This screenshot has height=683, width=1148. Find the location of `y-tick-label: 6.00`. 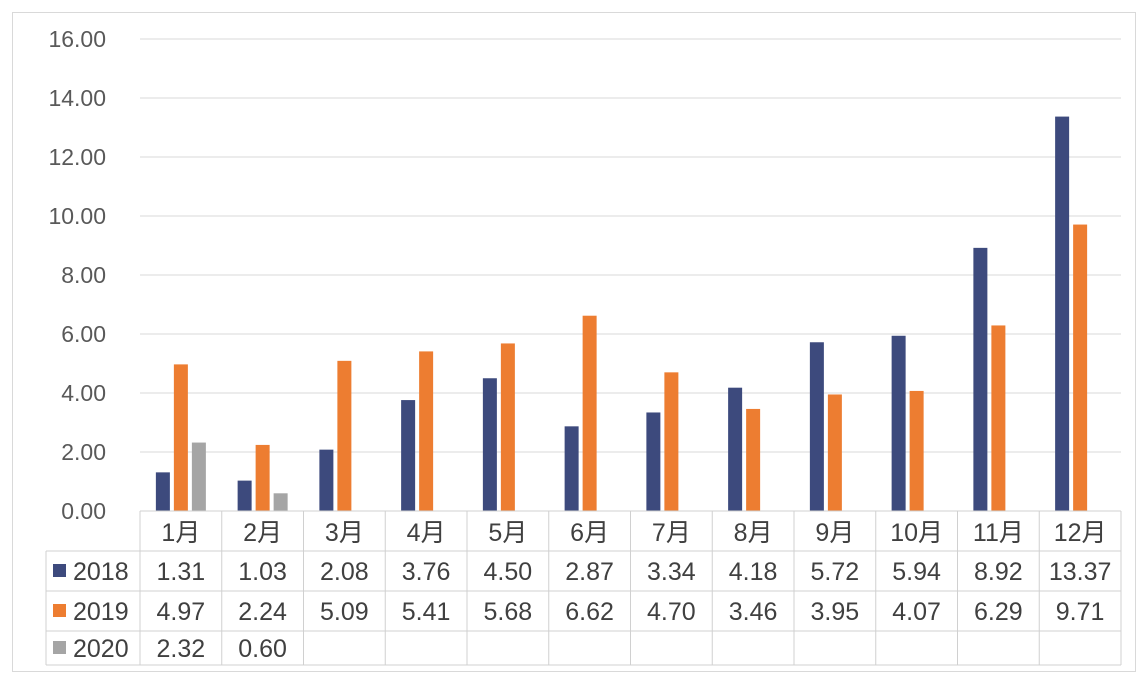

y-tick-label: 6.00 is located at coordinates (83, 334).